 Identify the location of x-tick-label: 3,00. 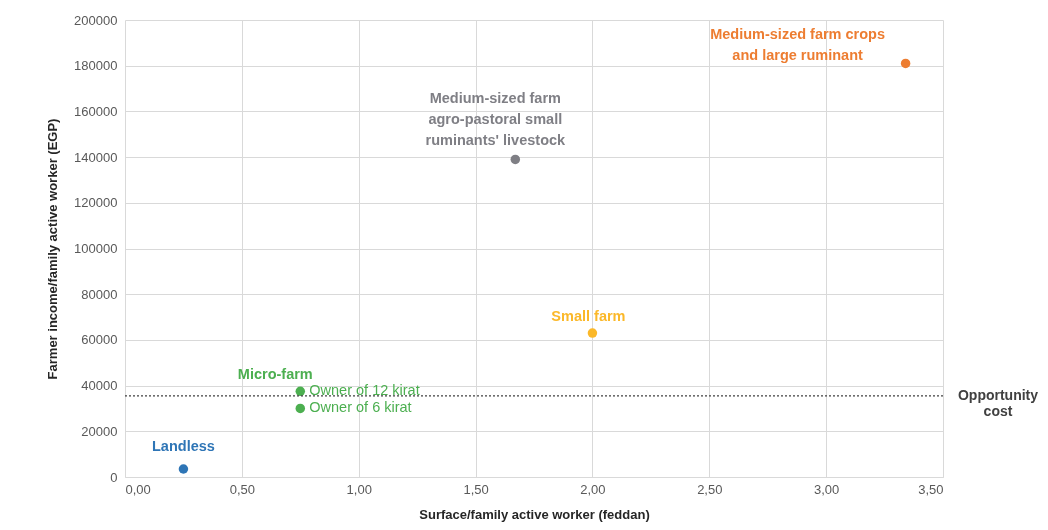
(826, 489).